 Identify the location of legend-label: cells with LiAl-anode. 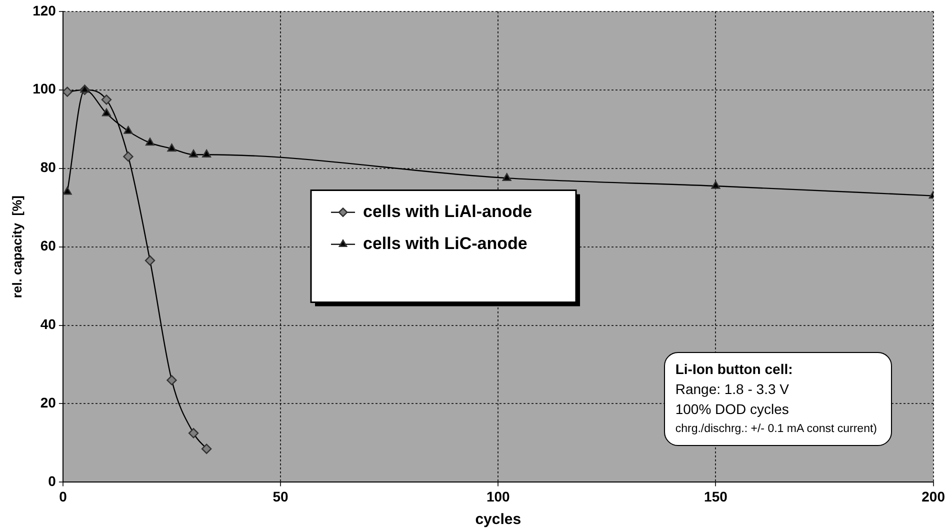
(447, 211).